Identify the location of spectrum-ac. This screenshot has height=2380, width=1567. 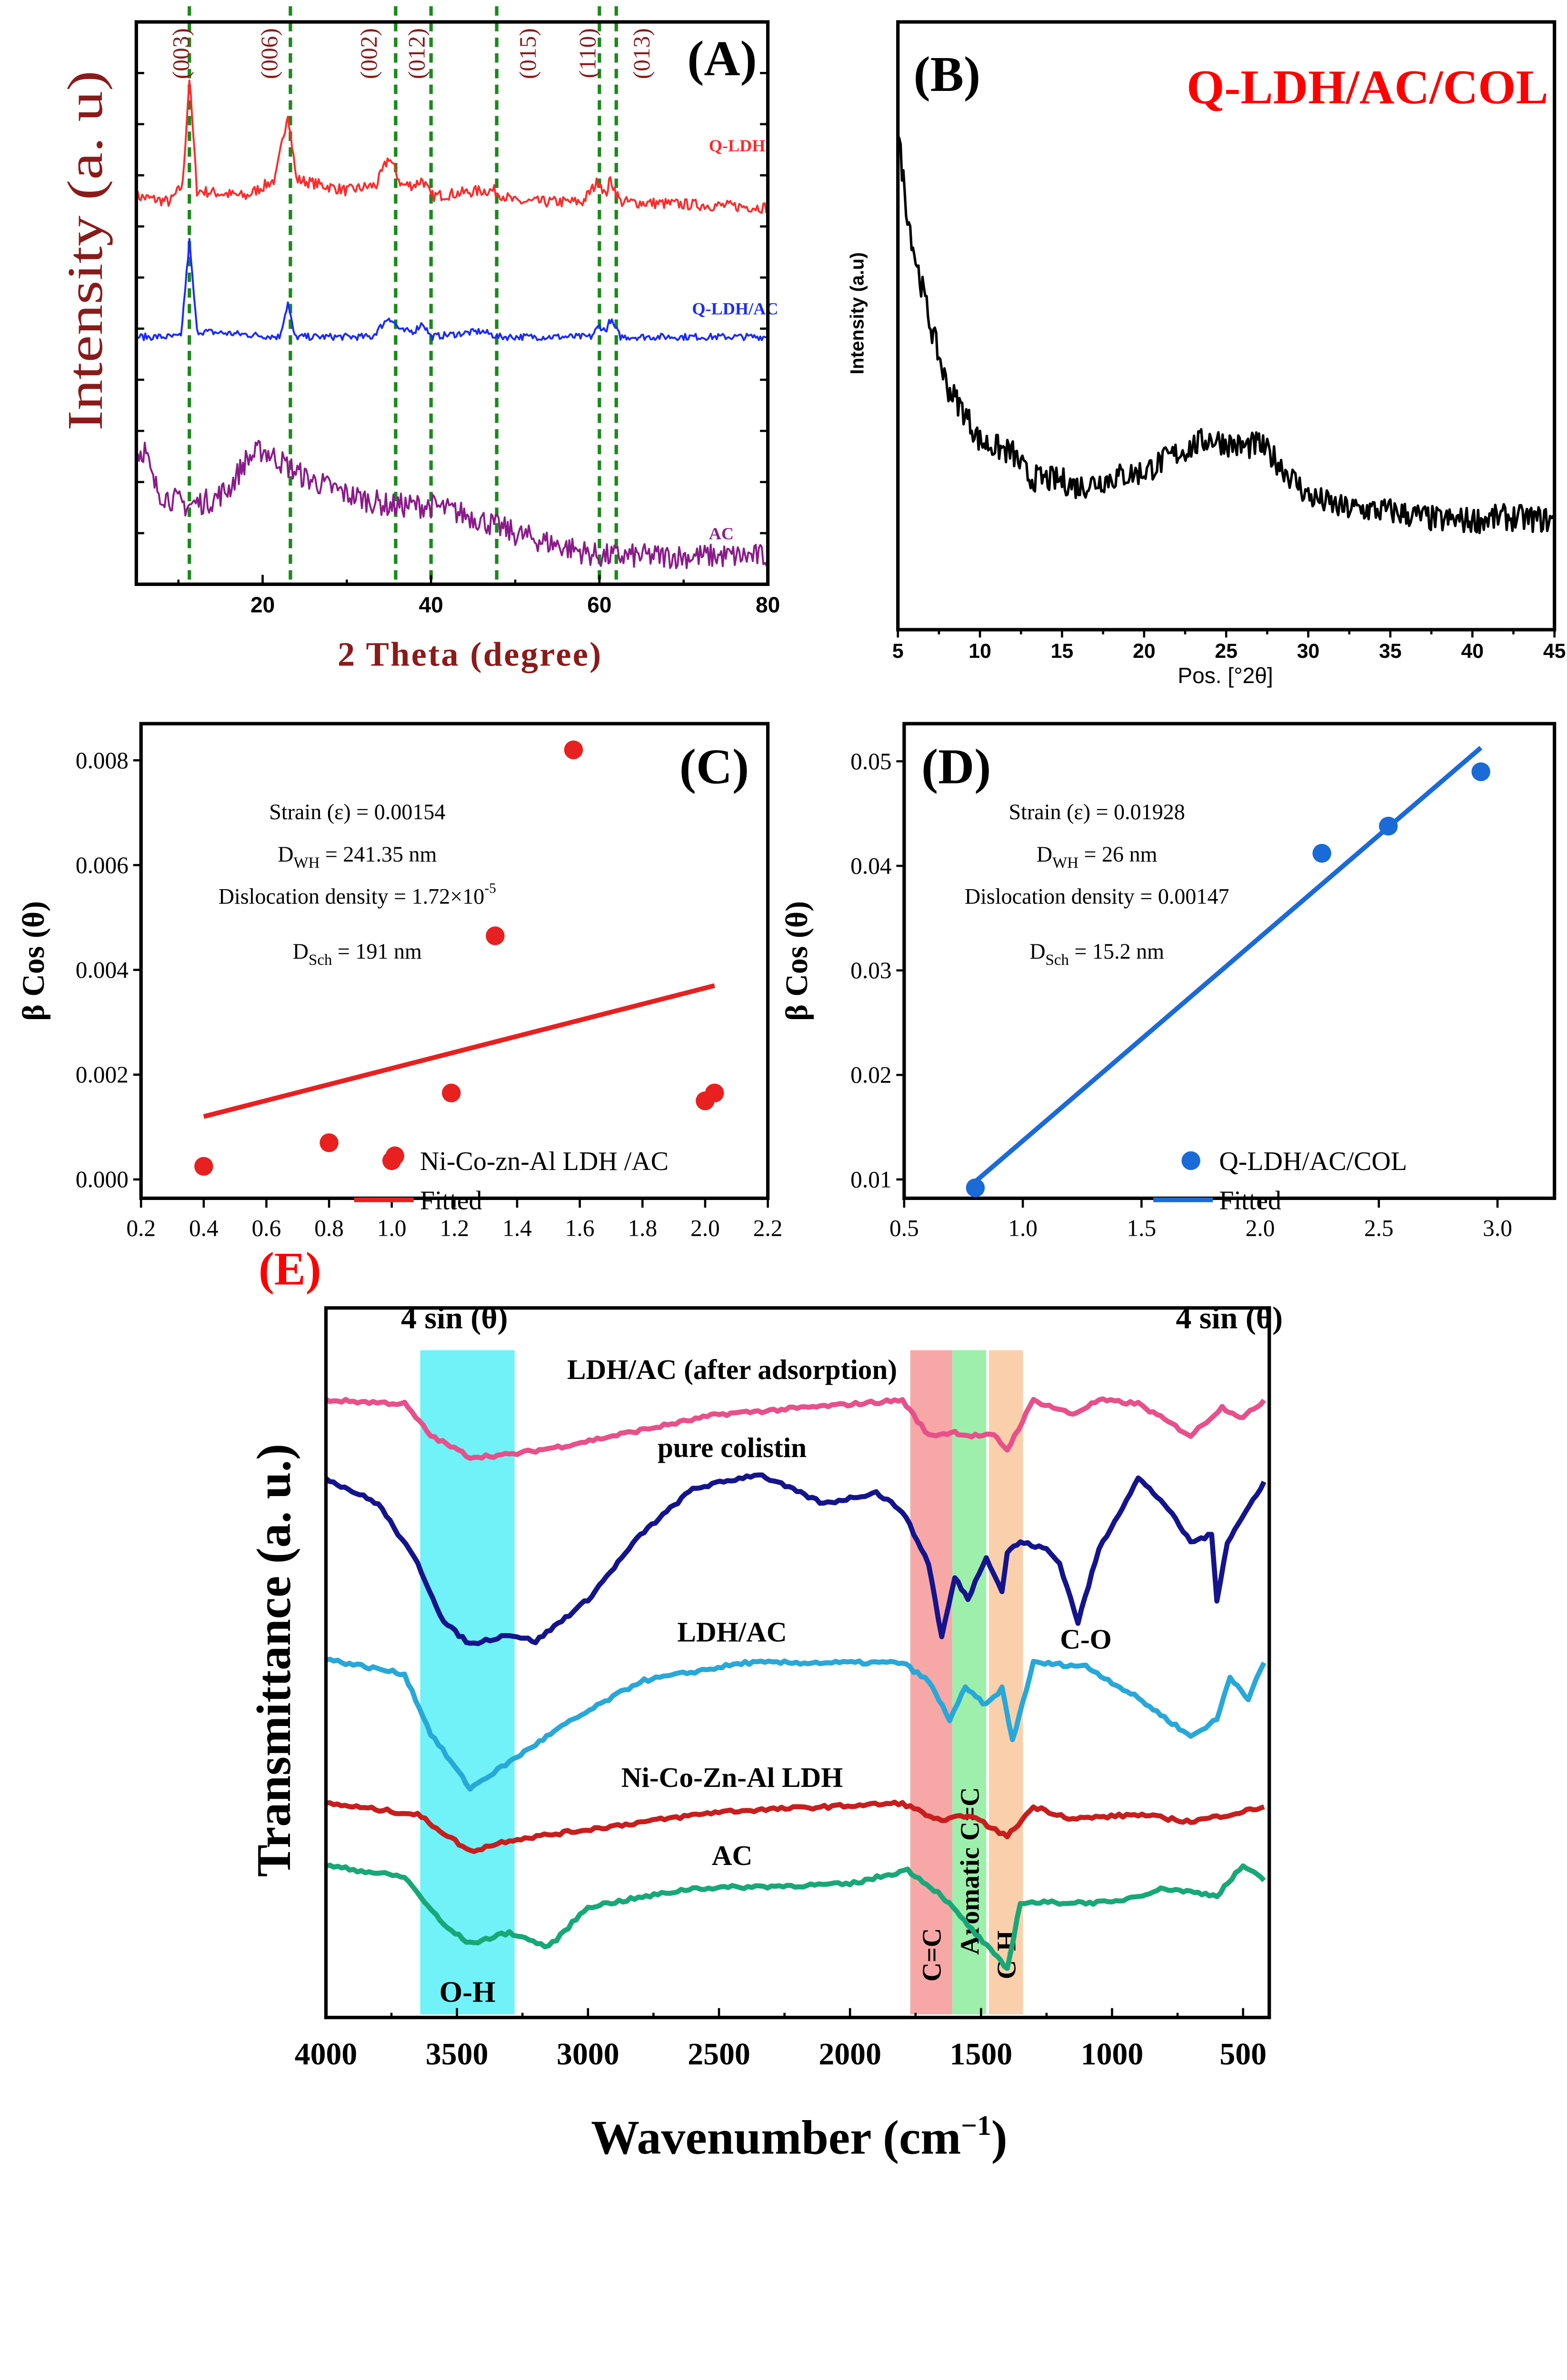
(795, 1917).